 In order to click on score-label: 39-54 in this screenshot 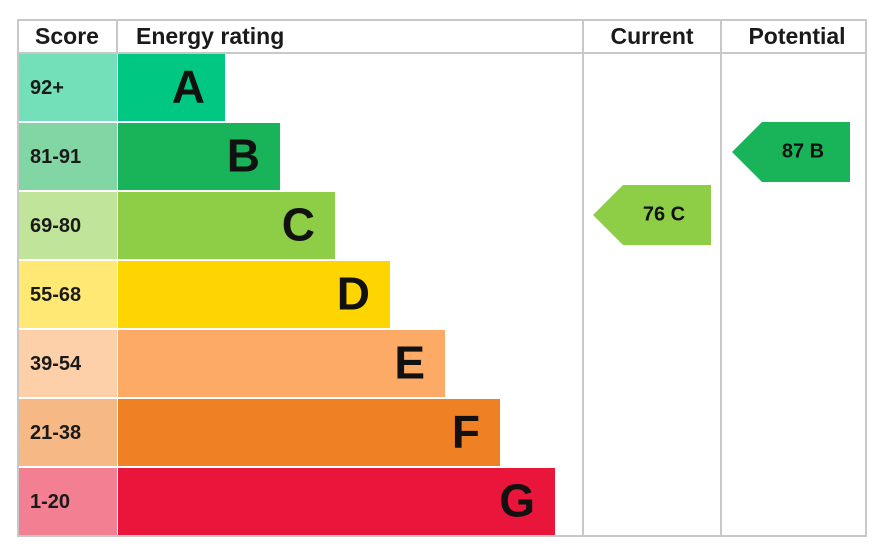, I will do `click(56, 364)`.